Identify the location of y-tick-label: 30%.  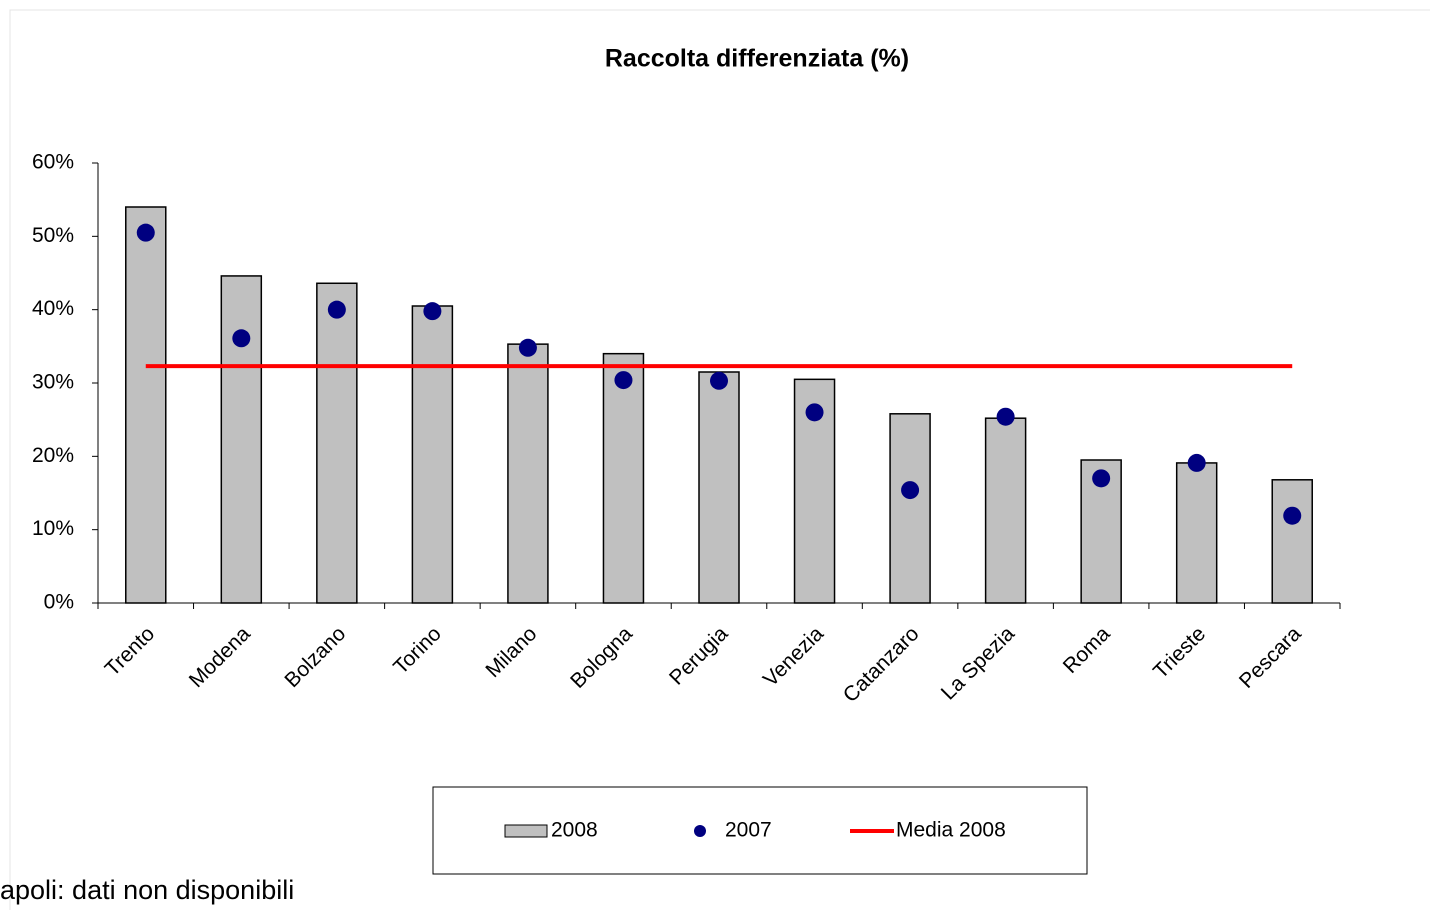
(53, 382).